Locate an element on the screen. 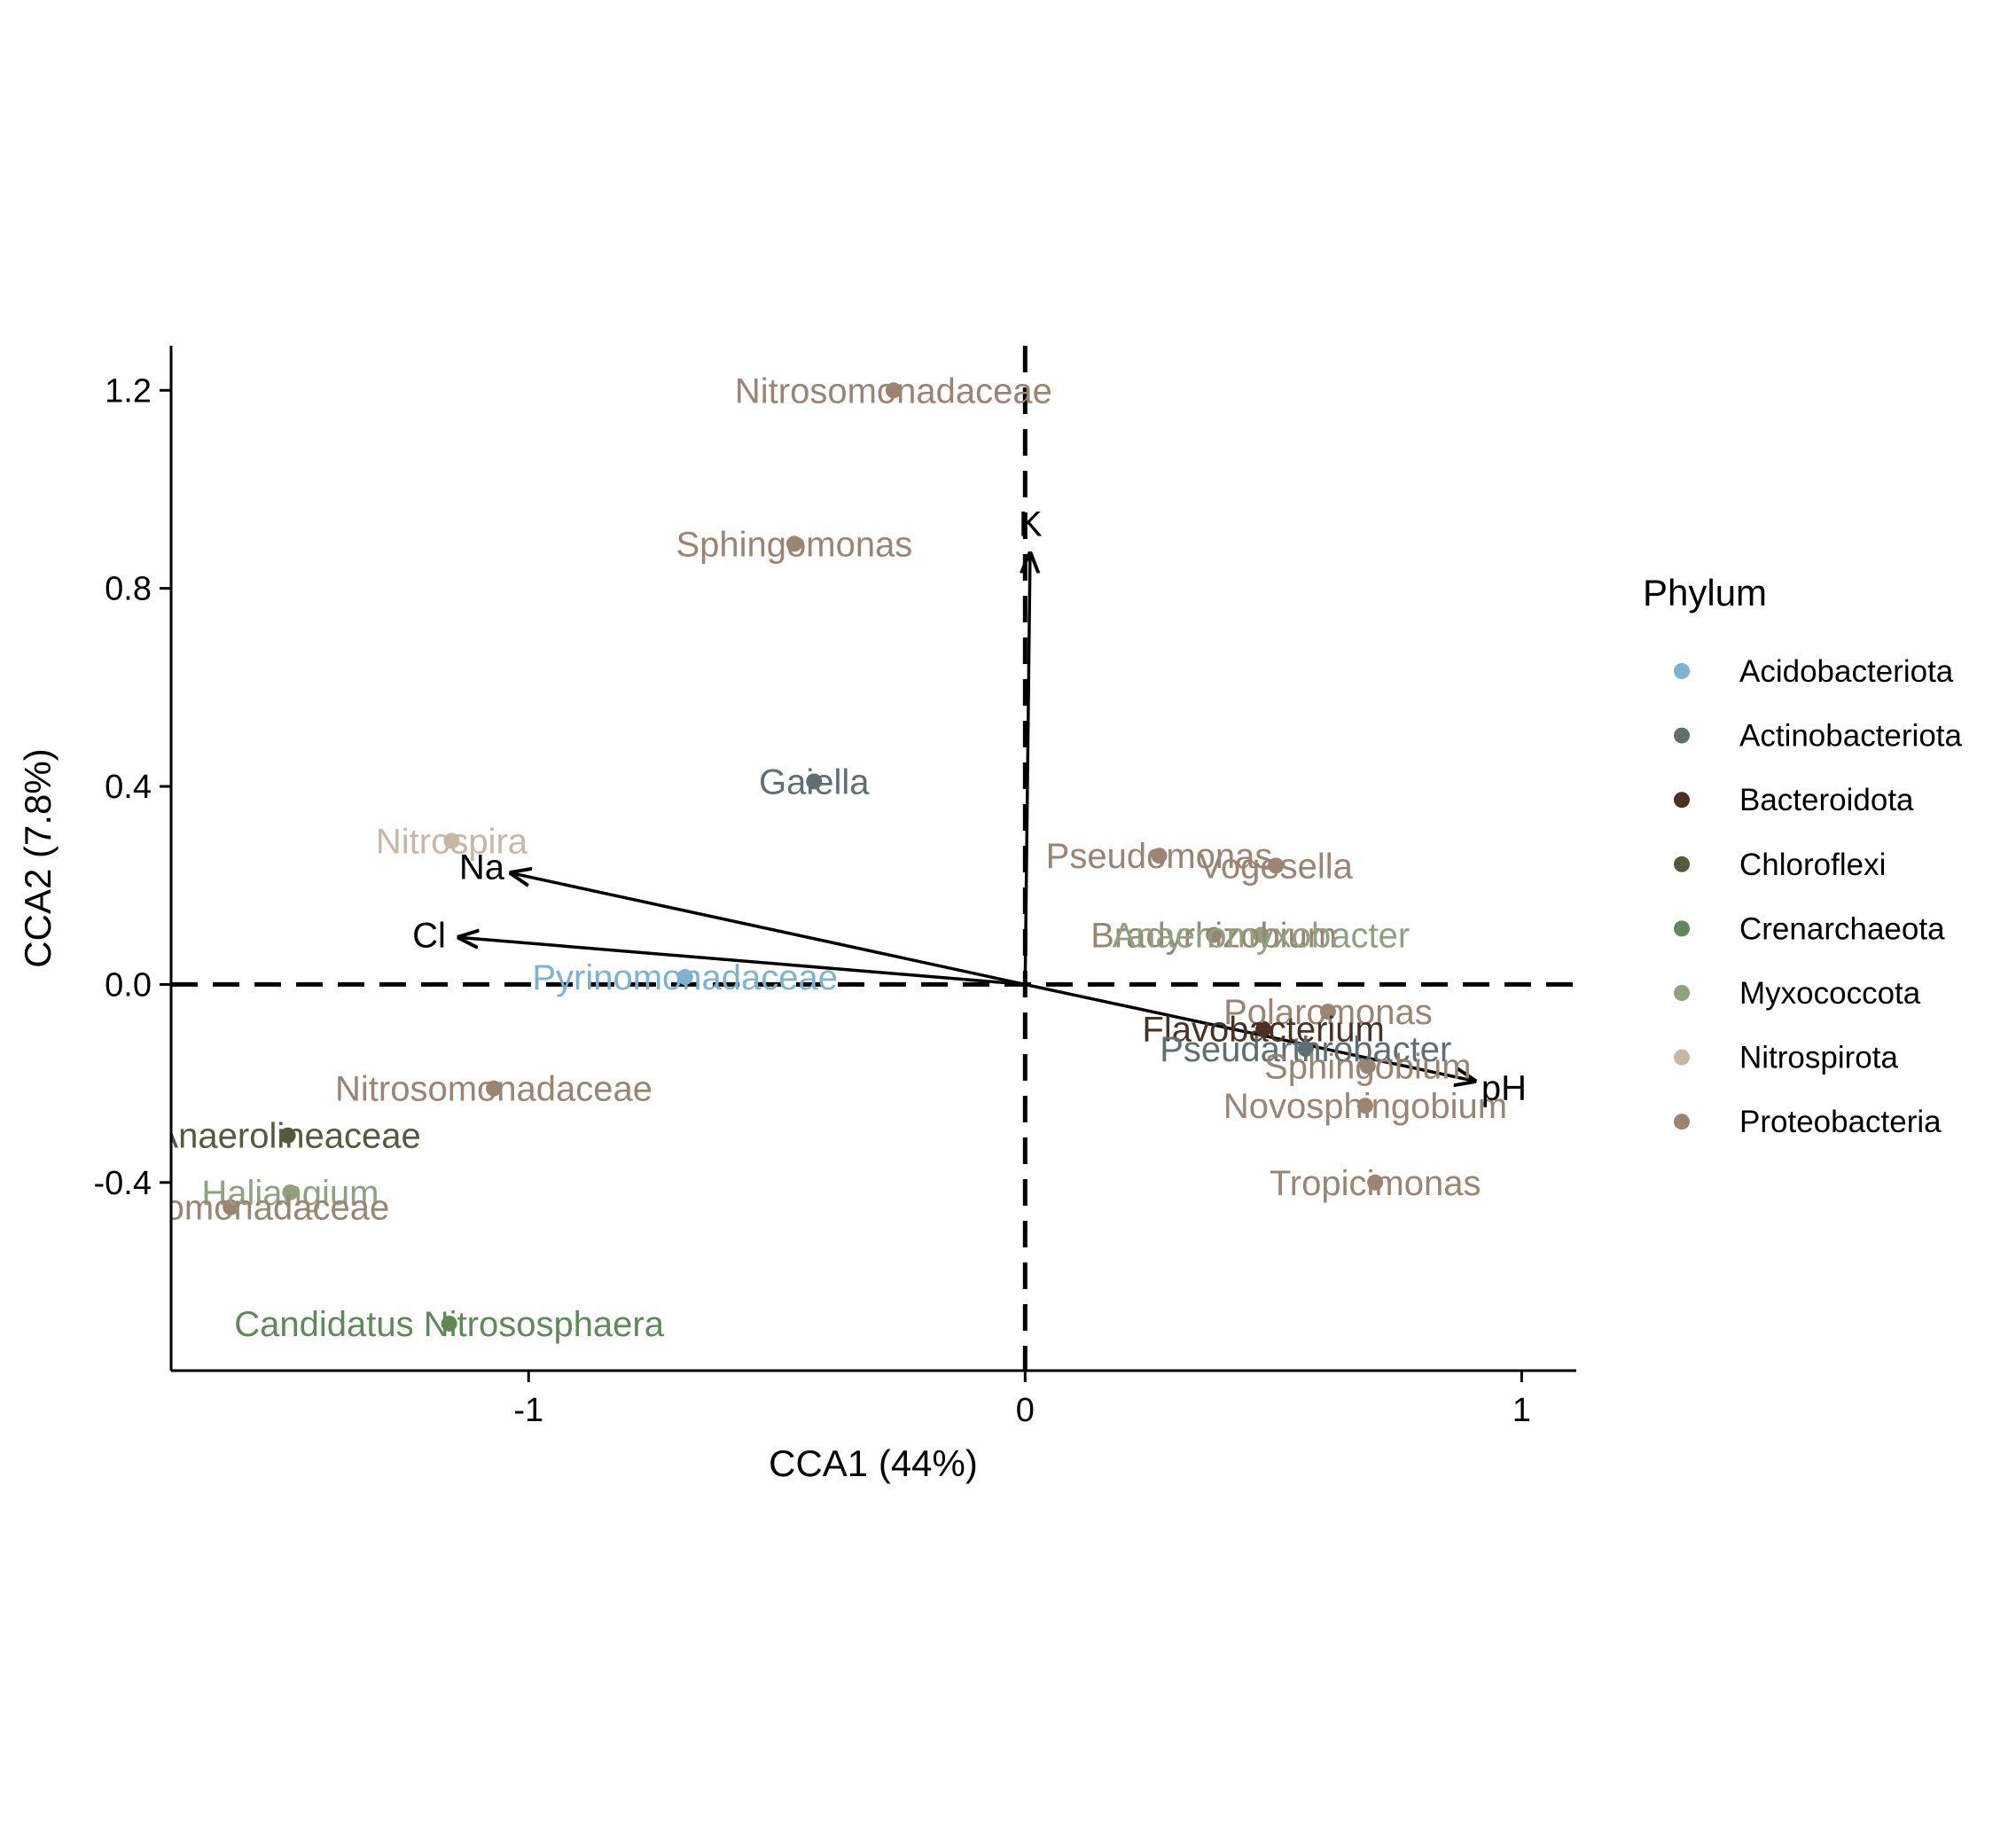 The height and width of the screenshot is (1821, 2016). taxon-label: Sphingomonas is located at coordinates (794, 544).